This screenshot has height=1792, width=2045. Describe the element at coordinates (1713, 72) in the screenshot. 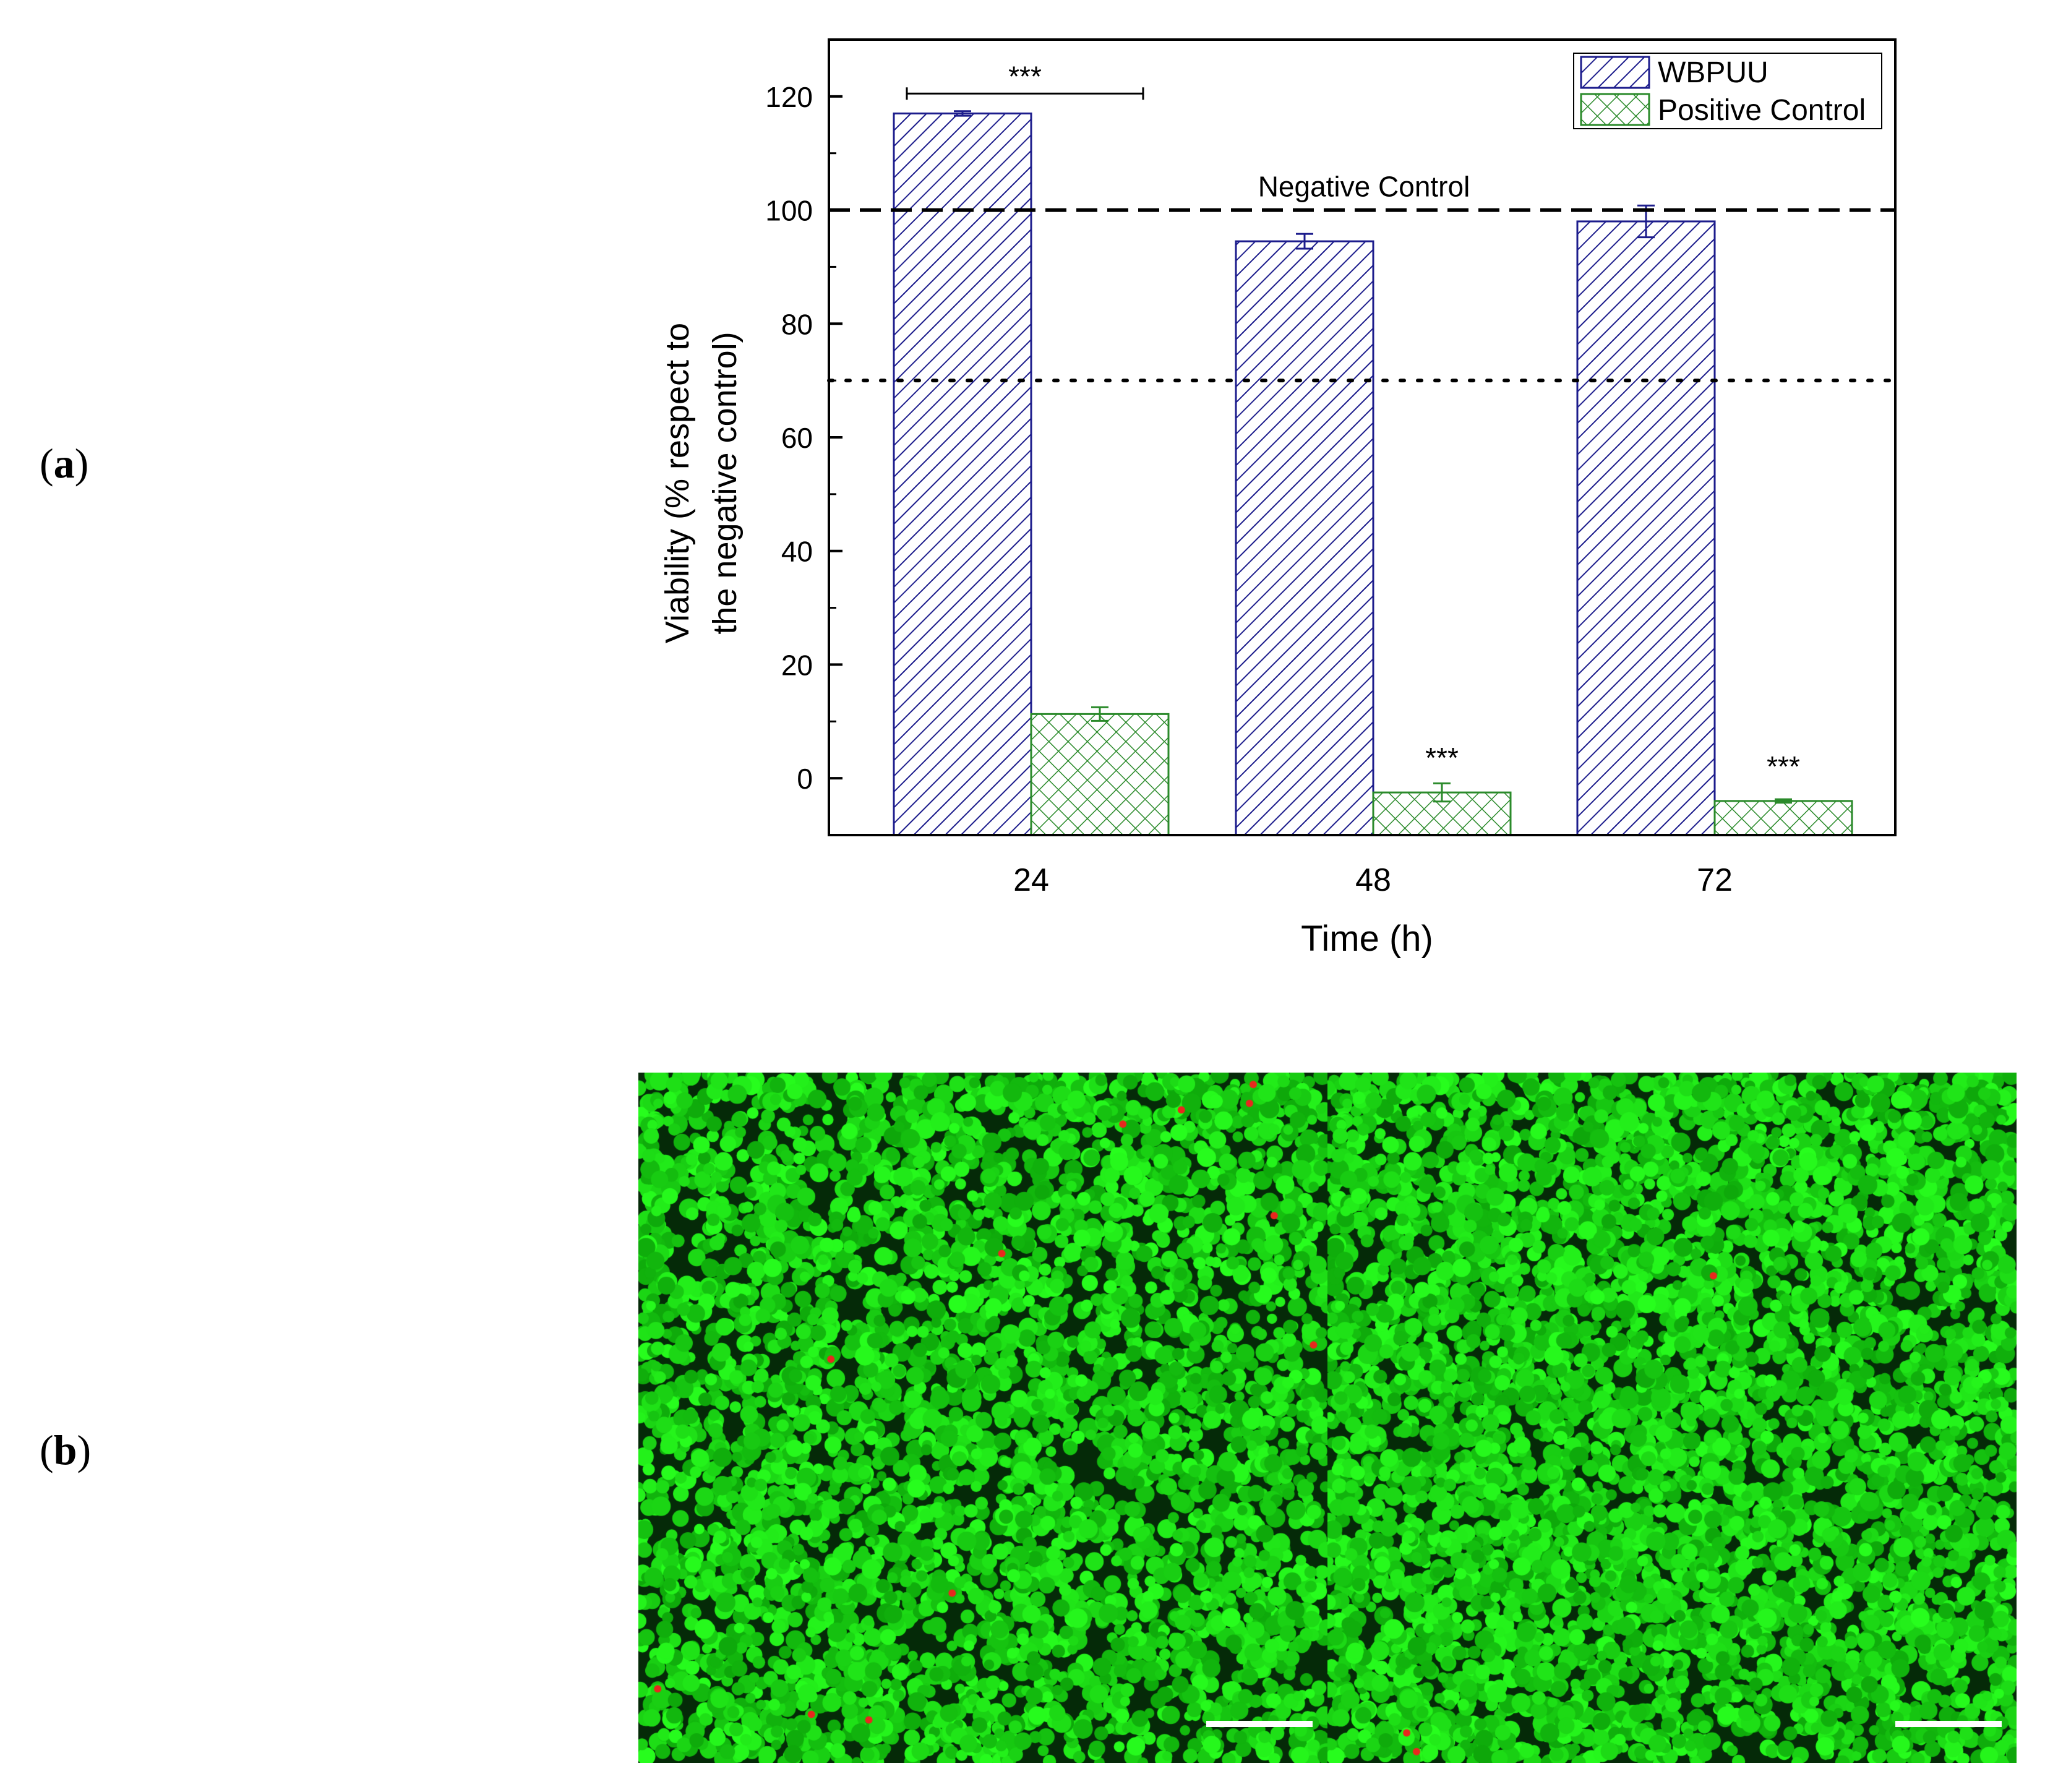

I see `legend-label-wbpuu: WBPUU` at that location.